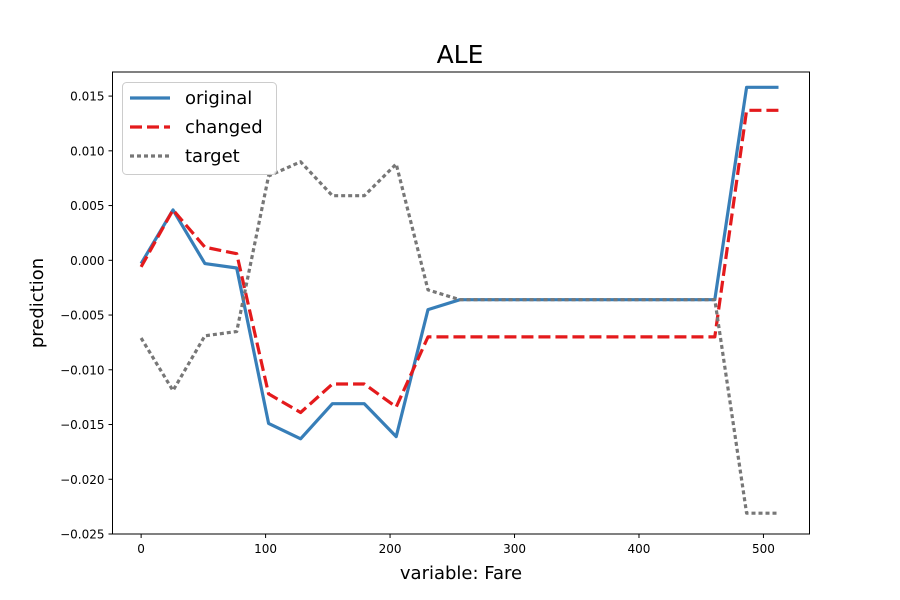 The width and height of the screenshot is (900, 600). What do you see at coordinates (514, 549) in the screenshot?
I see `x-tick-label: 300` at bounding box center [514, 549].